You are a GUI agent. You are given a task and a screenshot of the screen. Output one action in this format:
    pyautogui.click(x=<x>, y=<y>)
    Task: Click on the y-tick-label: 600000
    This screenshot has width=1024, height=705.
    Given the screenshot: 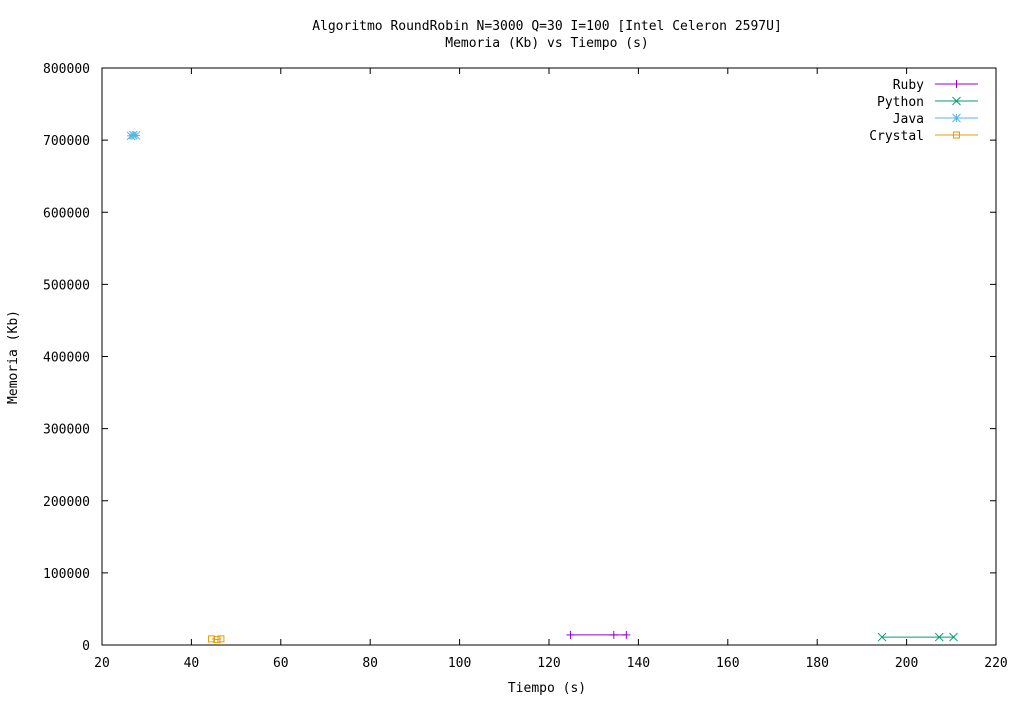 What is the action you would take?
    pyautogui.click(x=66, y=213)
    